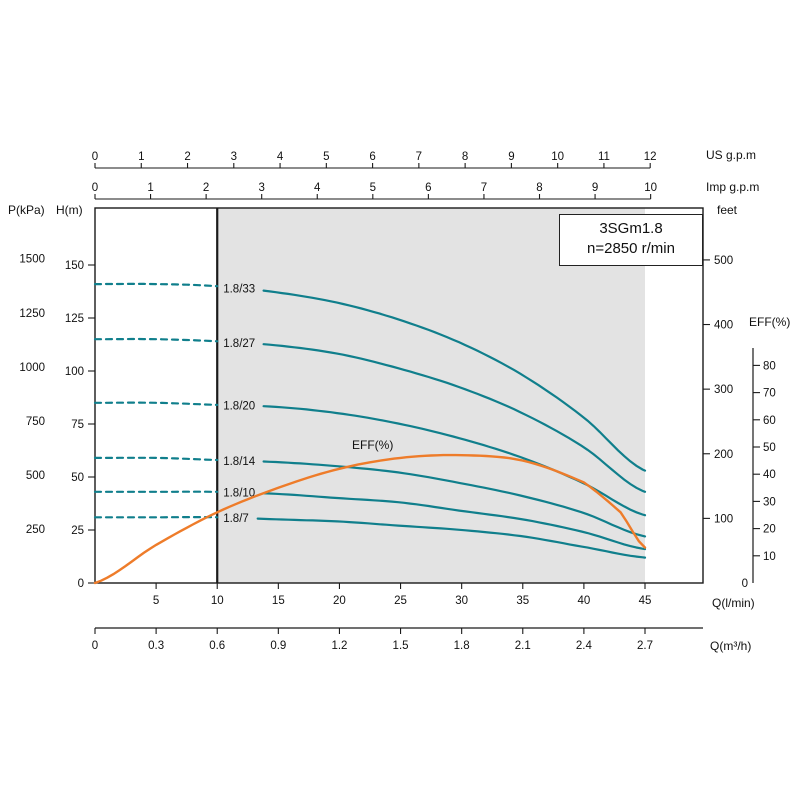 This screenshot has width=800, height=800. Describe the element at coordinates (239, 290) in the screenshot. I see `curve-label: 1.8/33` at that location.